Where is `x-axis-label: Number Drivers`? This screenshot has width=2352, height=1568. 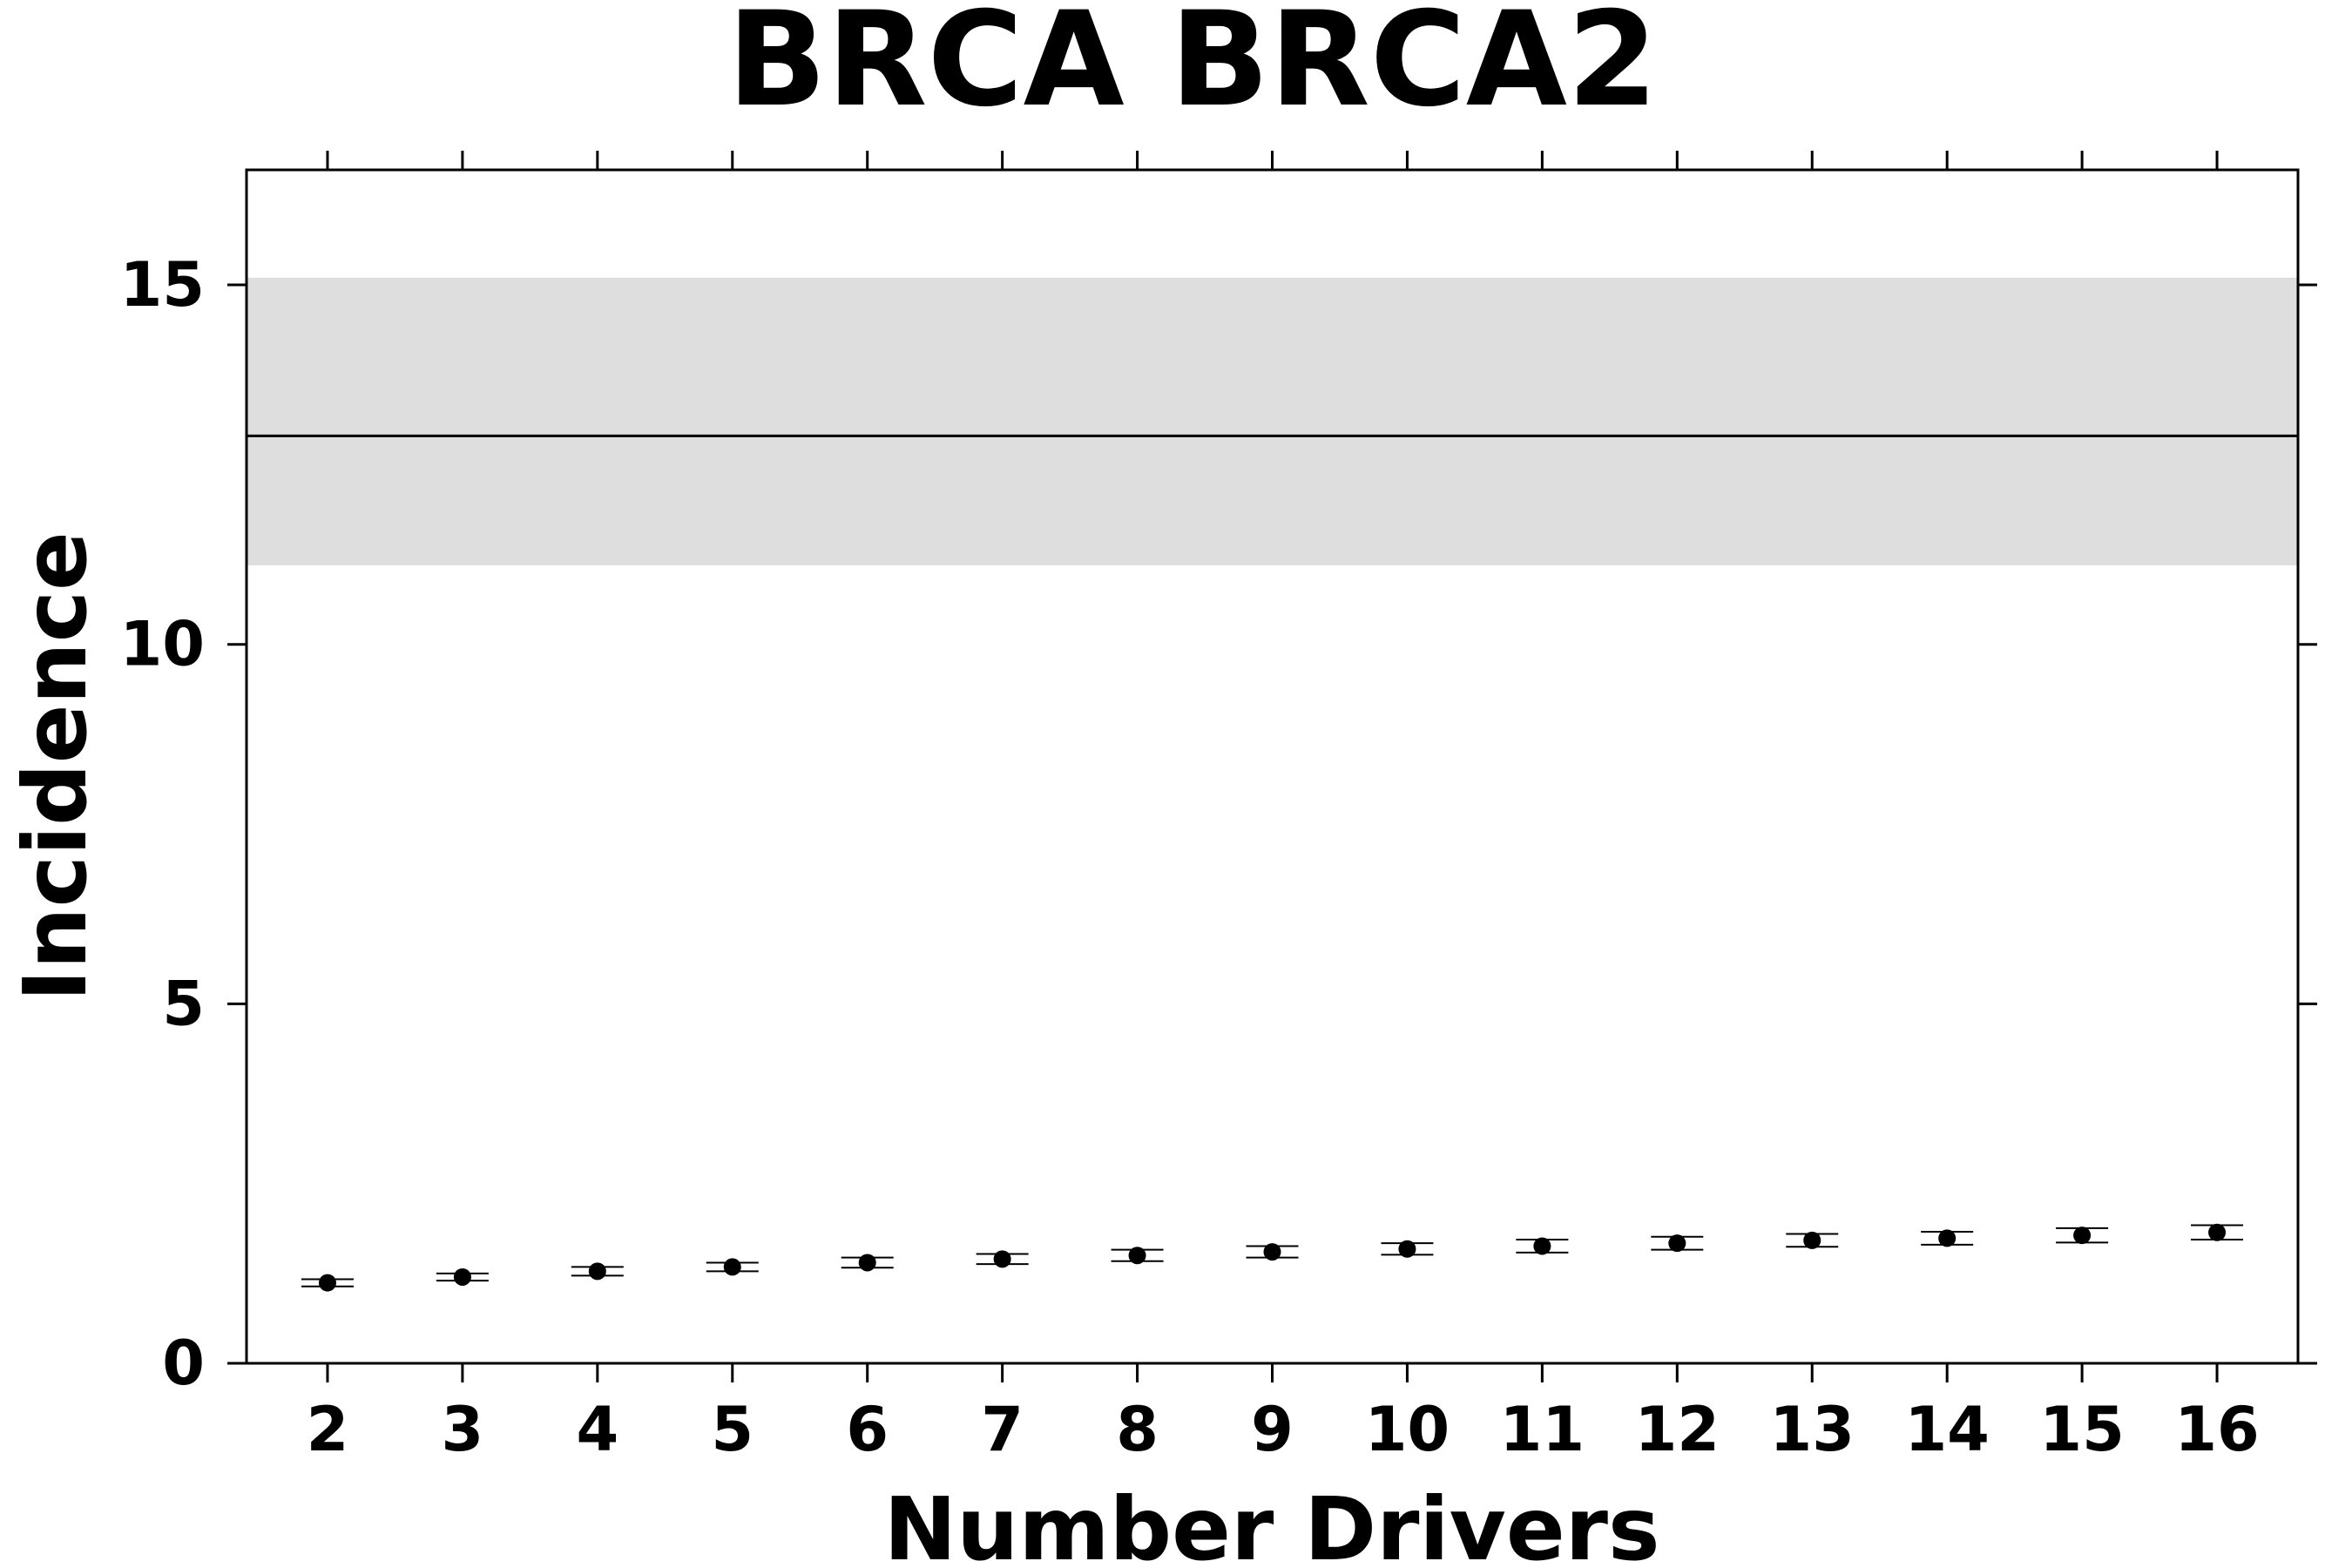 x-axis-label: Number Drivers is located at coordinates (1271, 1523).